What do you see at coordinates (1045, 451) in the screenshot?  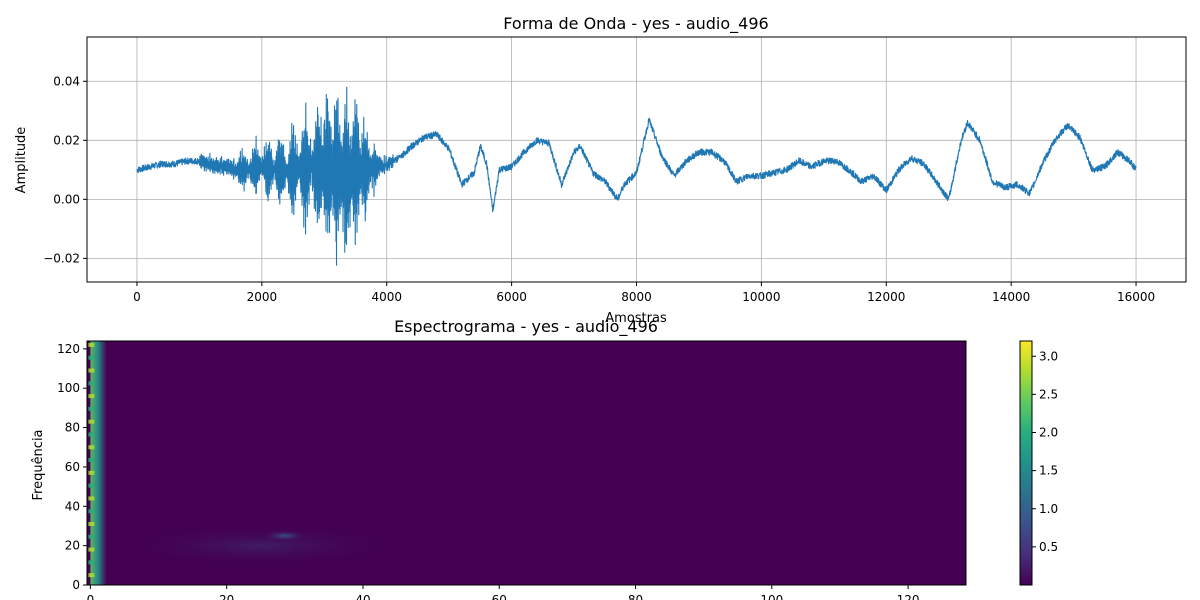 I see `colorbar-ticks: 0.5 1.0 1.5 2.0 2.5 3.0` at bounding box center [1045, 451].